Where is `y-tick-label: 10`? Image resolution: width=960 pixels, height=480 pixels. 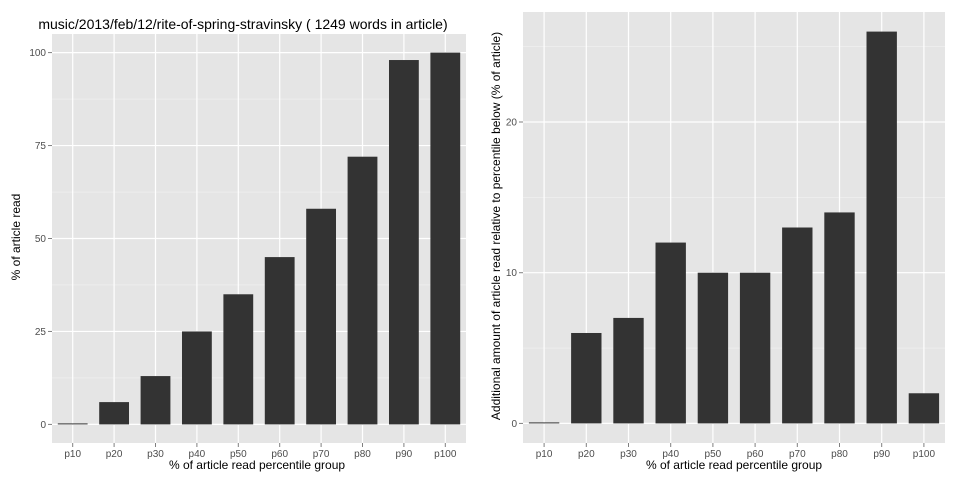
y-tick-label: 10 is located at coordinates (512, 273).